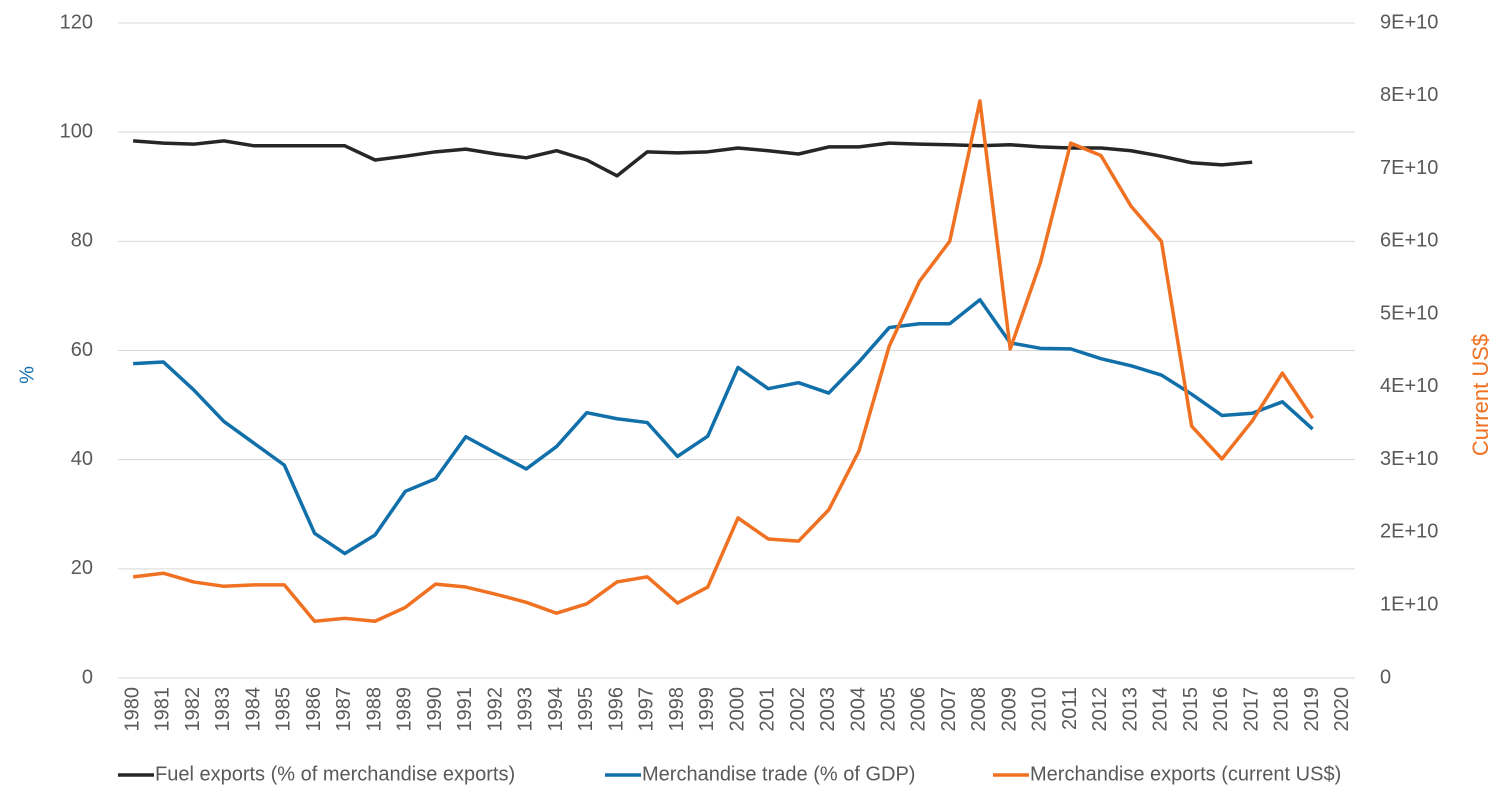 The width and height of the screenshot is (1499, 807). What do you see at coordinates (223, 709) in the screenshot?
I see `x-tick-label: 1983` at bounding box center [223, 709].